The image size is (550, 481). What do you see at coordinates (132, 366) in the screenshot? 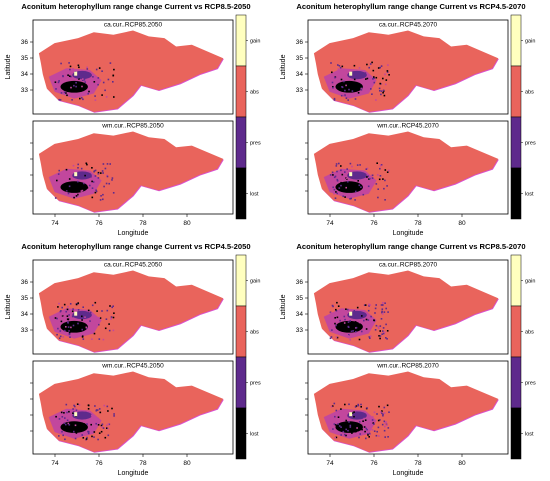
I see `bottom-map-label: wm.cur..RCP45.2050` at bounding box center [132, 366].